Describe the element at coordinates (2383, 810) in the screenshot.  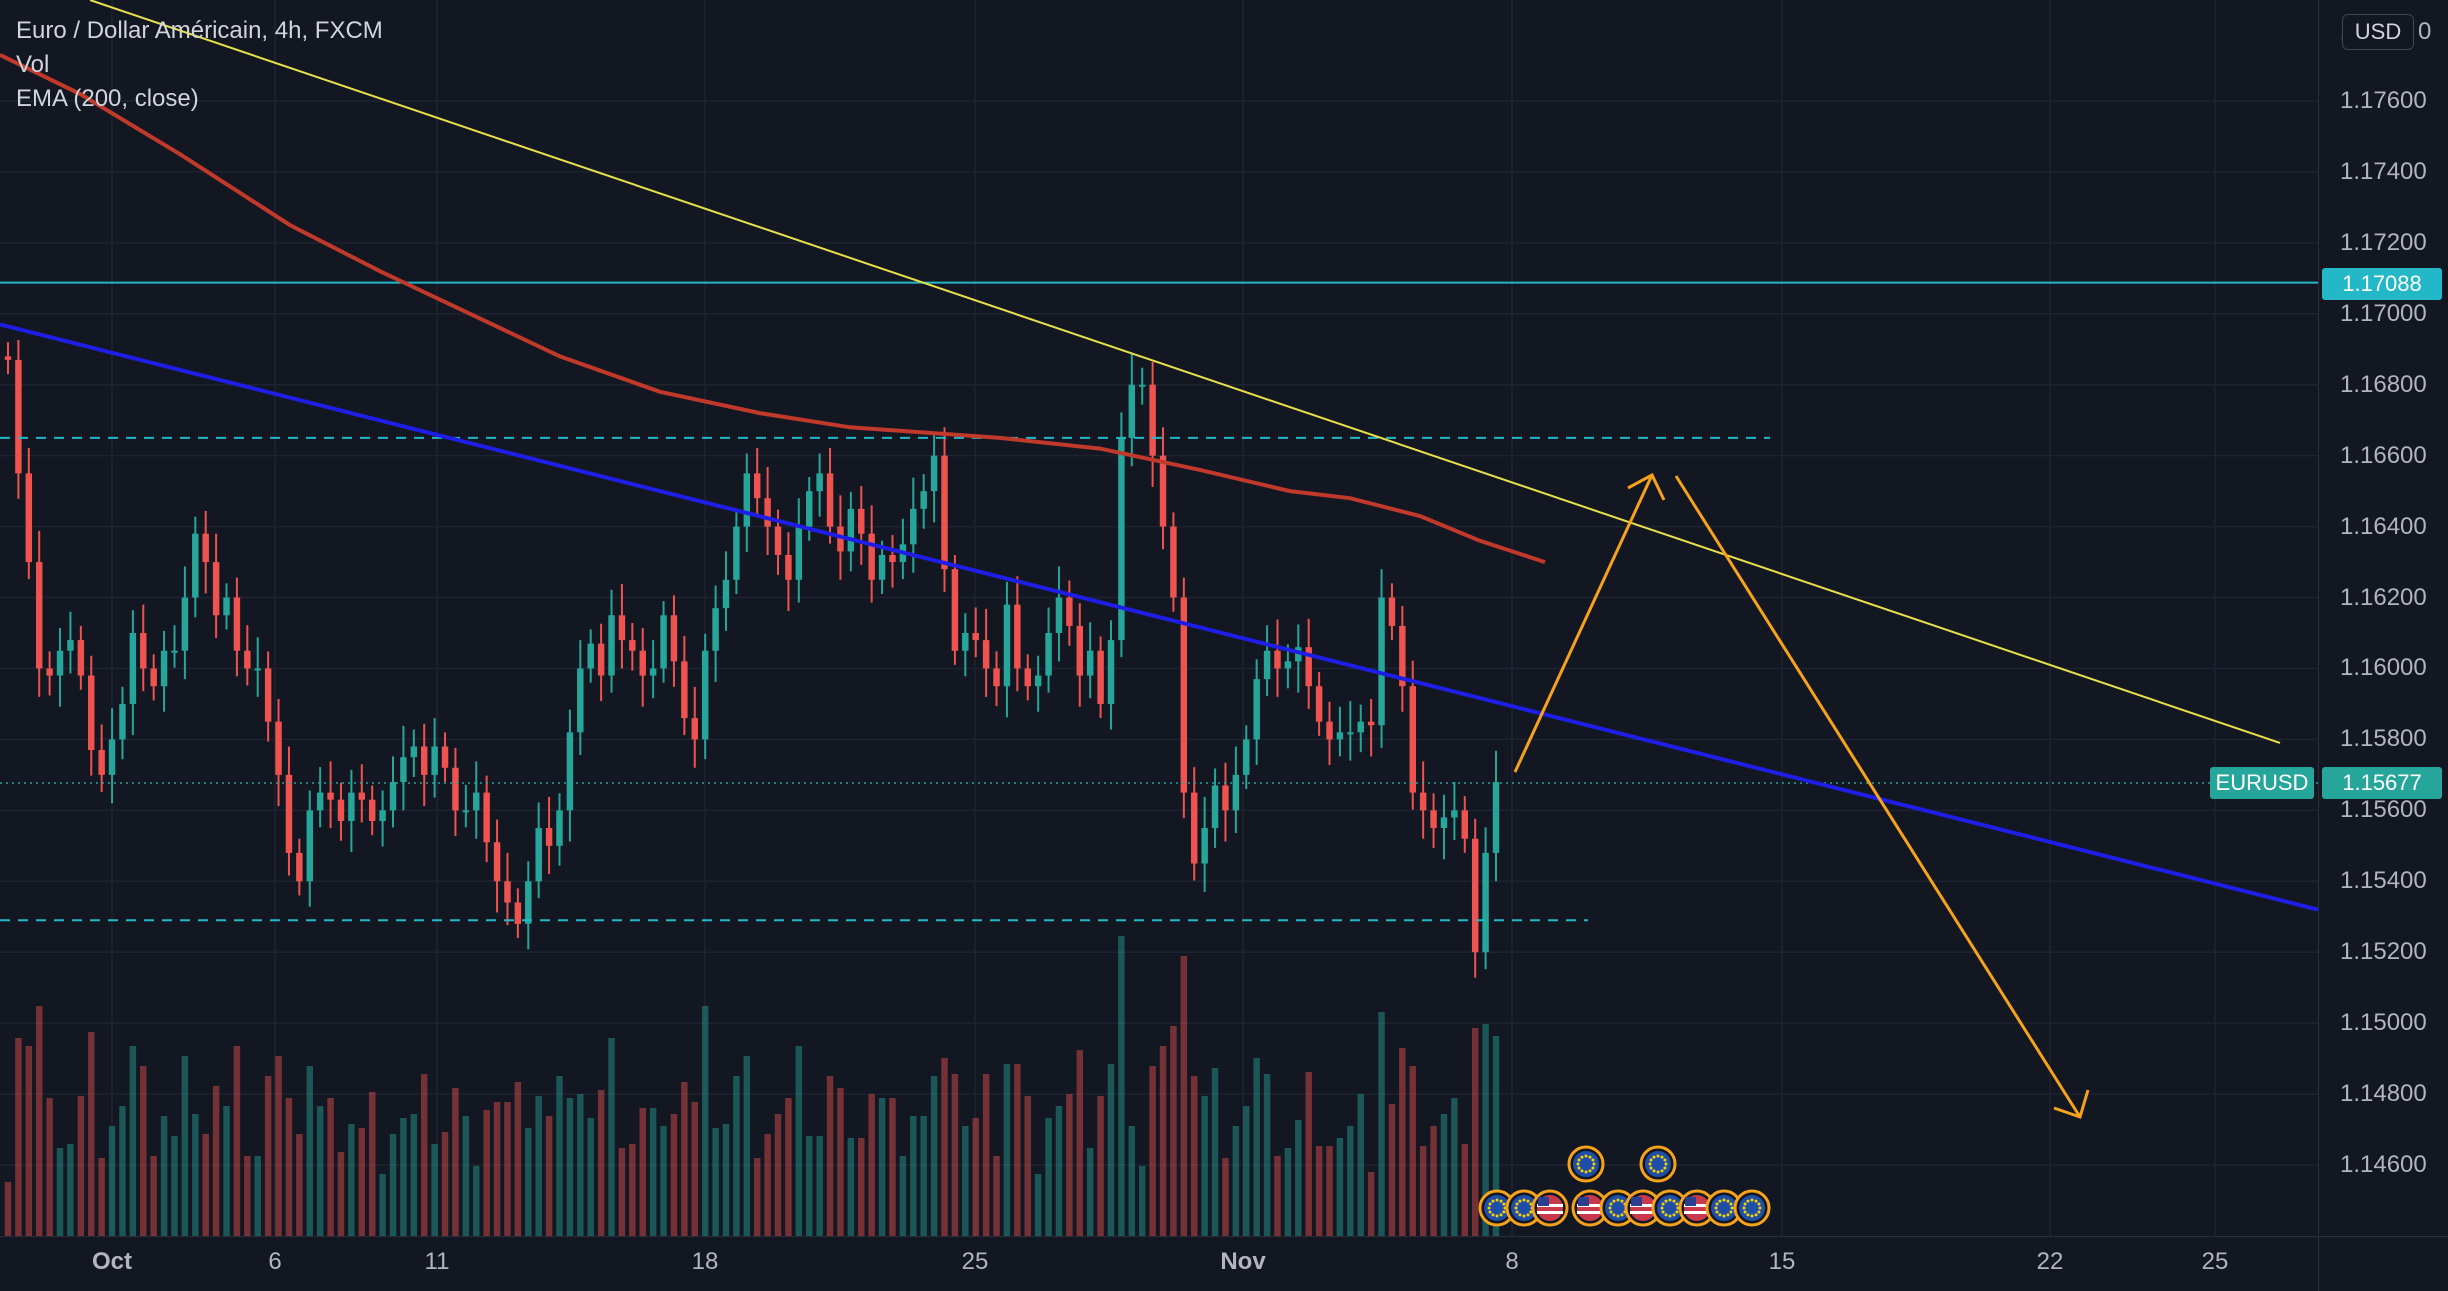
I see `price-tick-label: 1.15600` at that location.